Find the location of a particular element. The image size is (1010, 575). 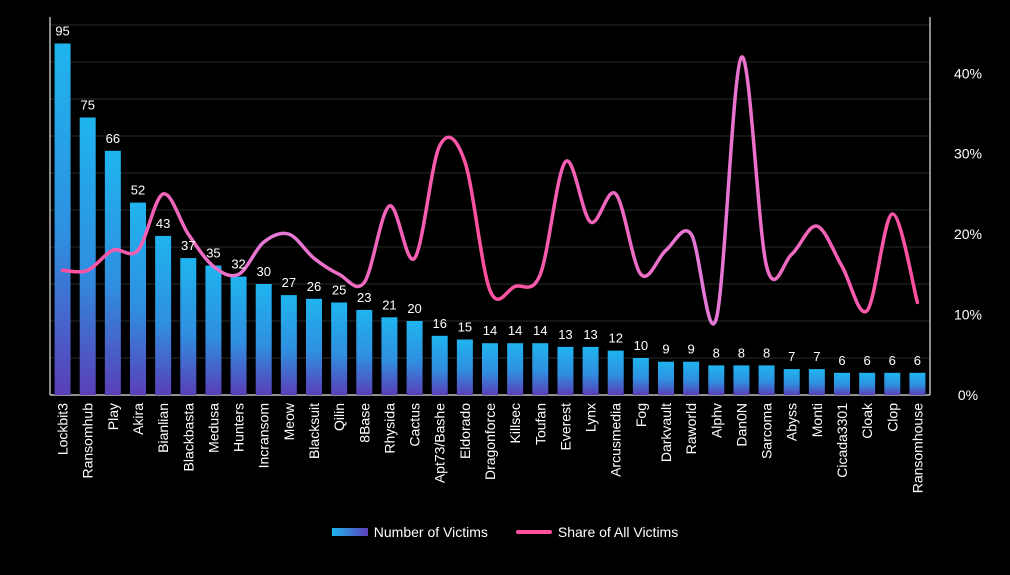

x-tick-label: Qilin is located at coordinates (339, 417).